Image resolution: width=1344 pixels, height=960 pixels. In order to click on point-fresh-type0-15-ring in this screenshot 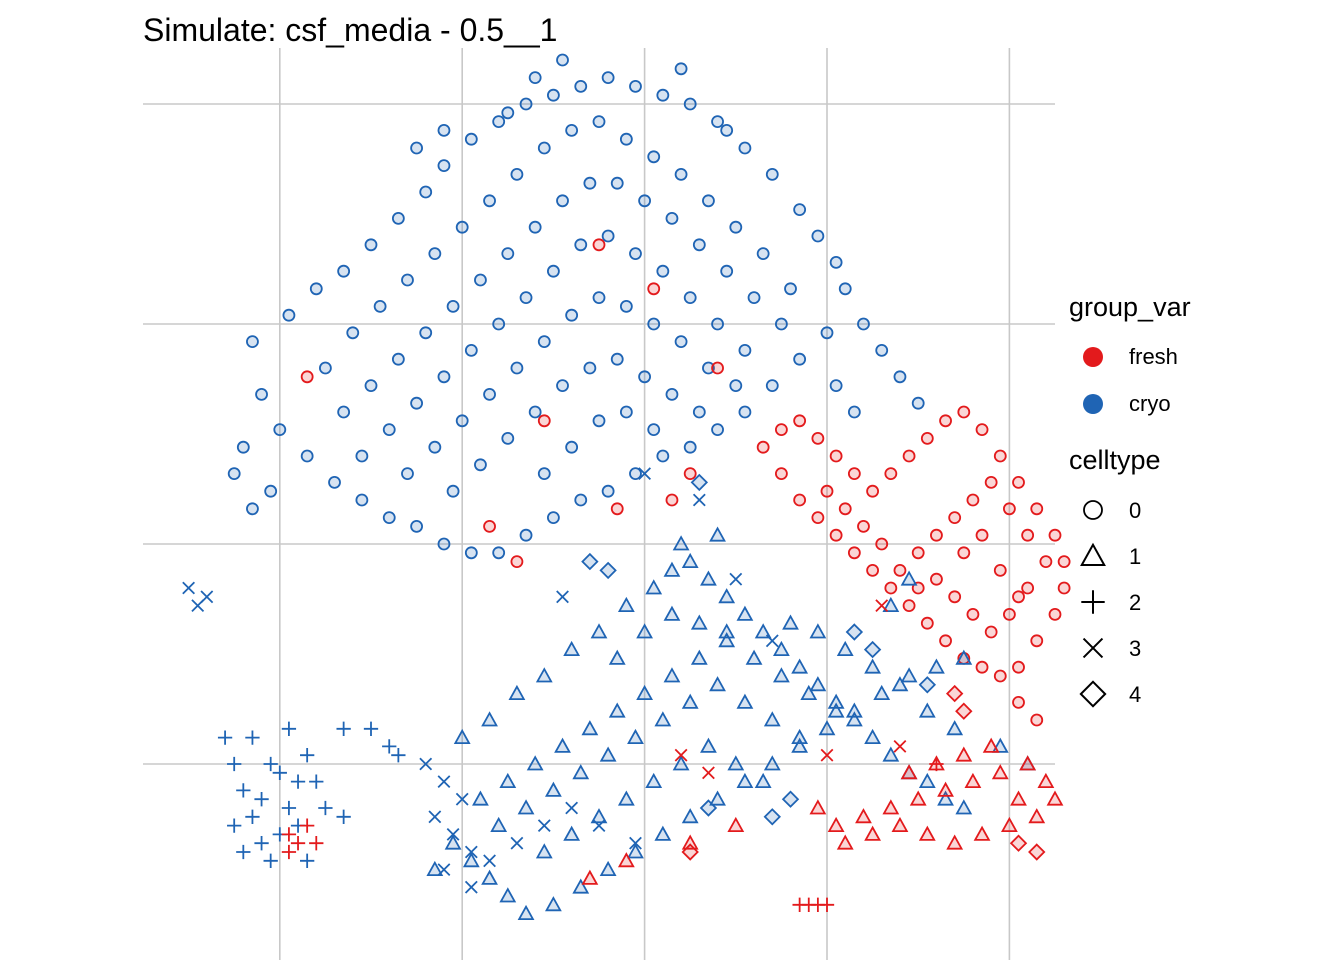, I will do `click(1037, 641)`.